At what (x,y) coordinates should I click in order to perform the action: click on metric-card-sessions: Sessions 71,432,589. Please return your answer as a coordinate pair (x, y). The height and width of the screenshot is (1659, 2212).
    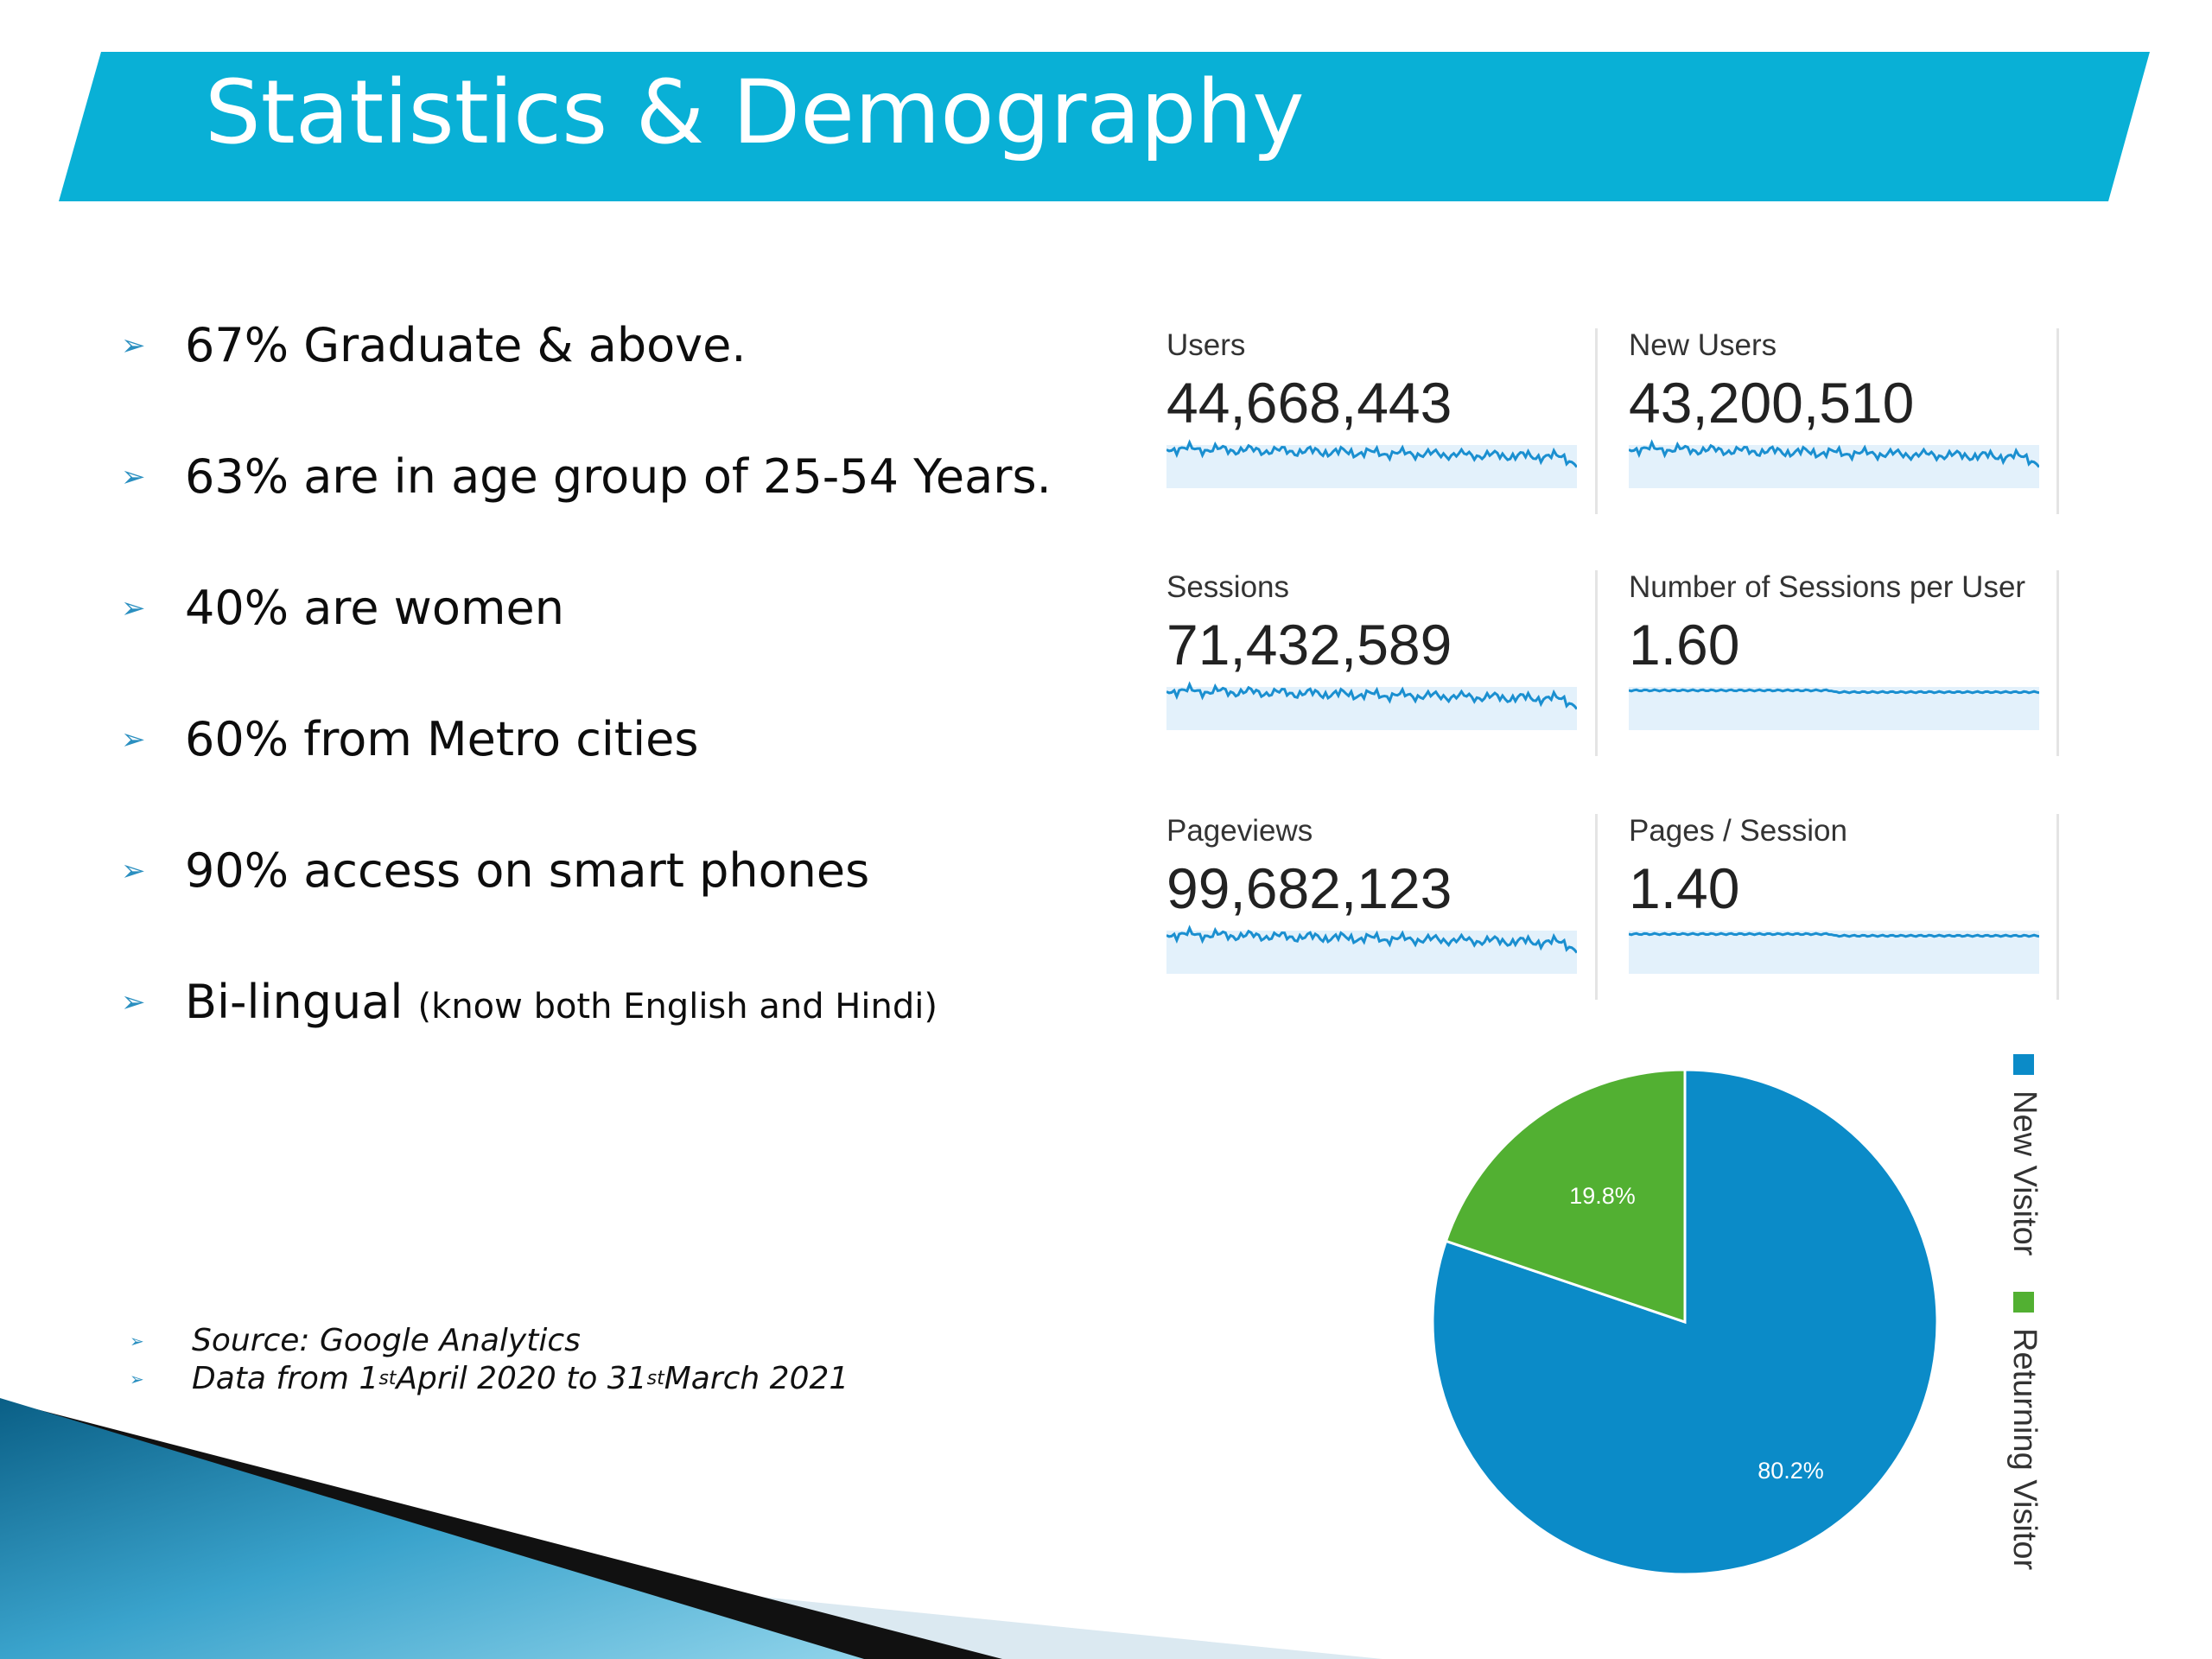
    Looking at the image, I should click on (1387, 663).